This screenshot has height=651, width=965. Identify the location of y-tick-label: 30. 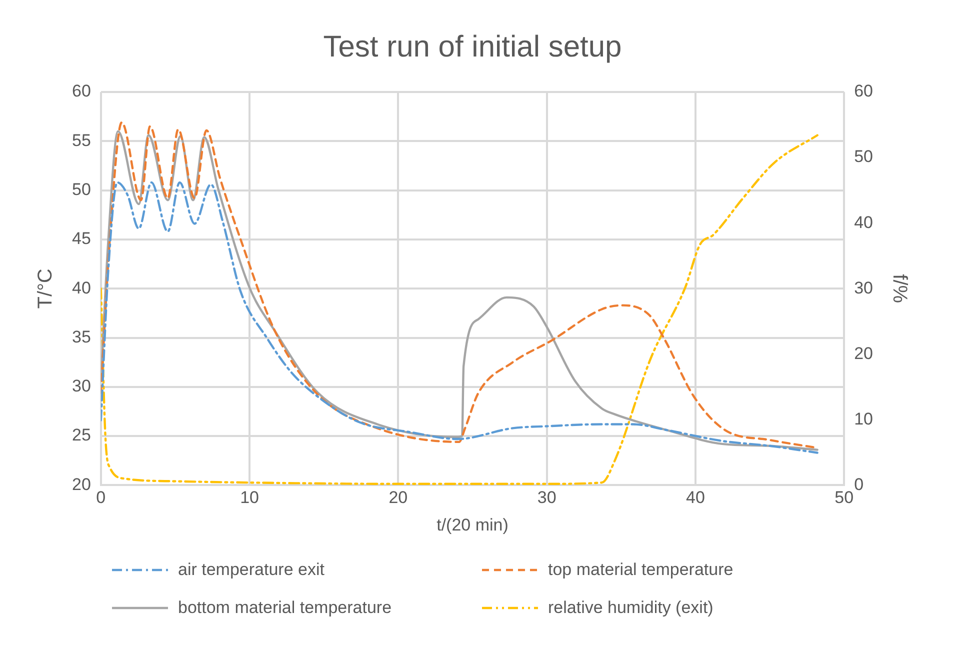
(81, 386).